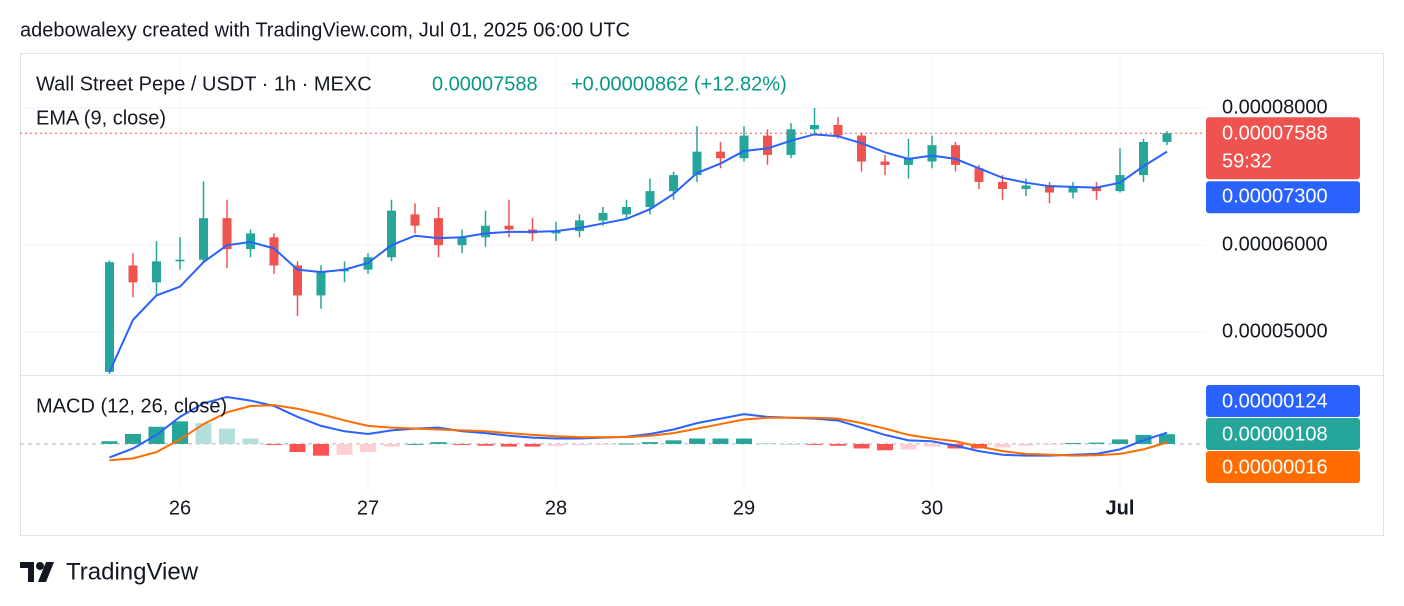  Describe the element at coordinates (932, 508) in the screenshot. I see `x-tick-label: 30` at that location.